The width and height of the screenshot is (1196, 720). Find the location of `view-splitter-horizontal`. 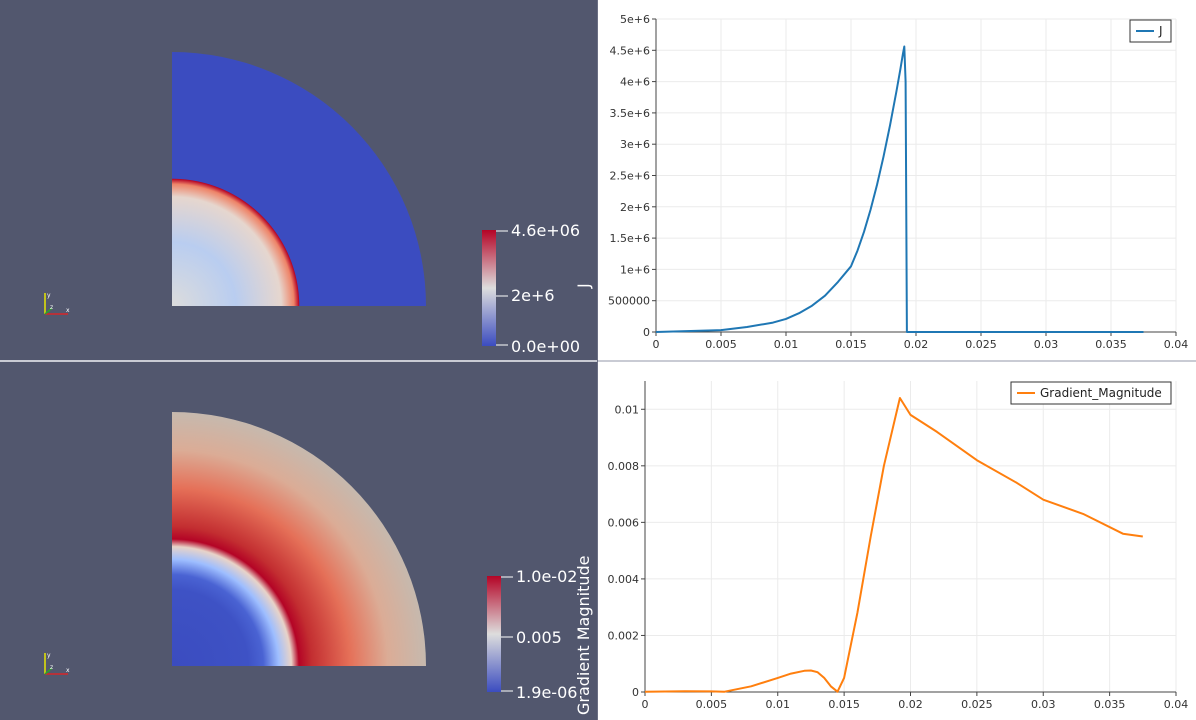

view-splitter-horizontal is located at coordinates (598, 361).